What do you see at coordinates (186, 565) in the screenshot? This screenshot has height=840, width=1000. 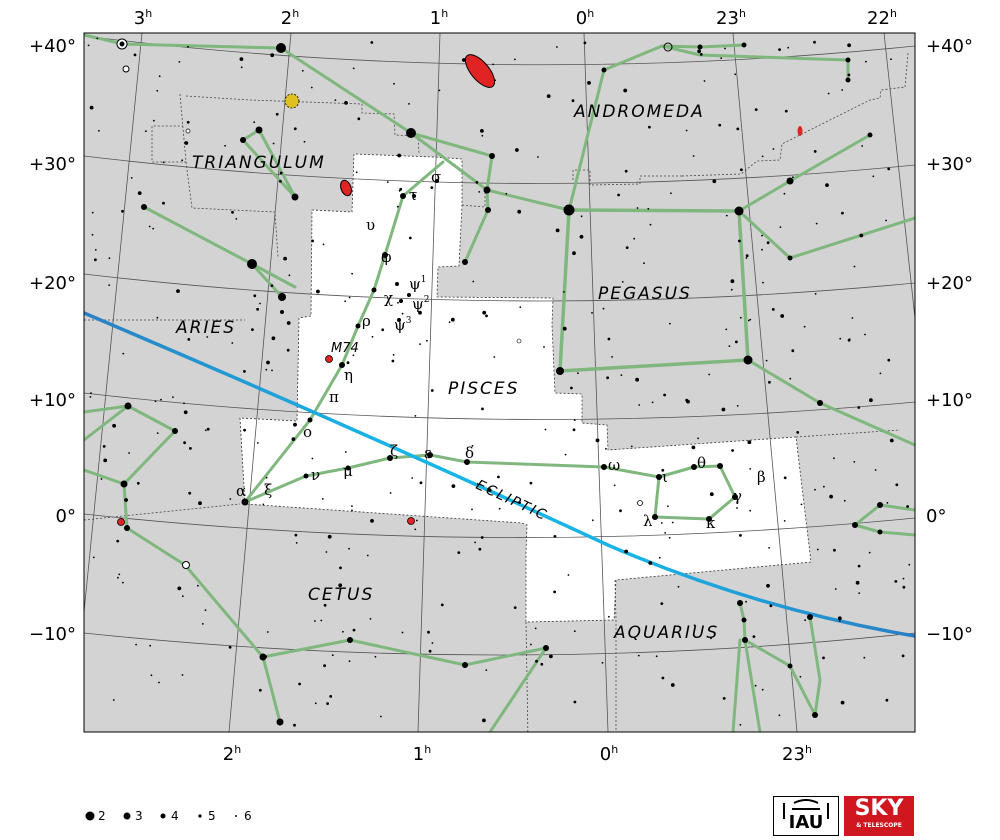 I see `variable-star-icon` at bounding box center [186, 565].